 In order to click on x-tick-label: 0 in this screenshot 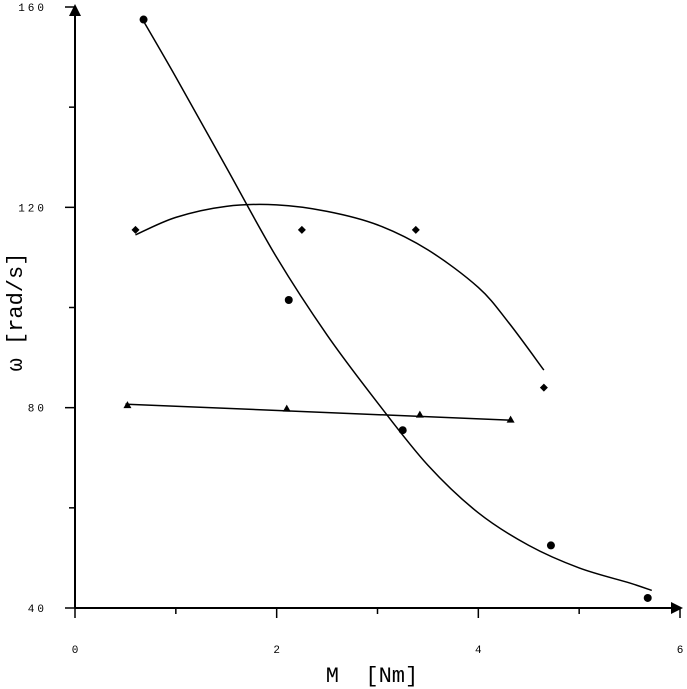, I will do `click(75, 651)`.